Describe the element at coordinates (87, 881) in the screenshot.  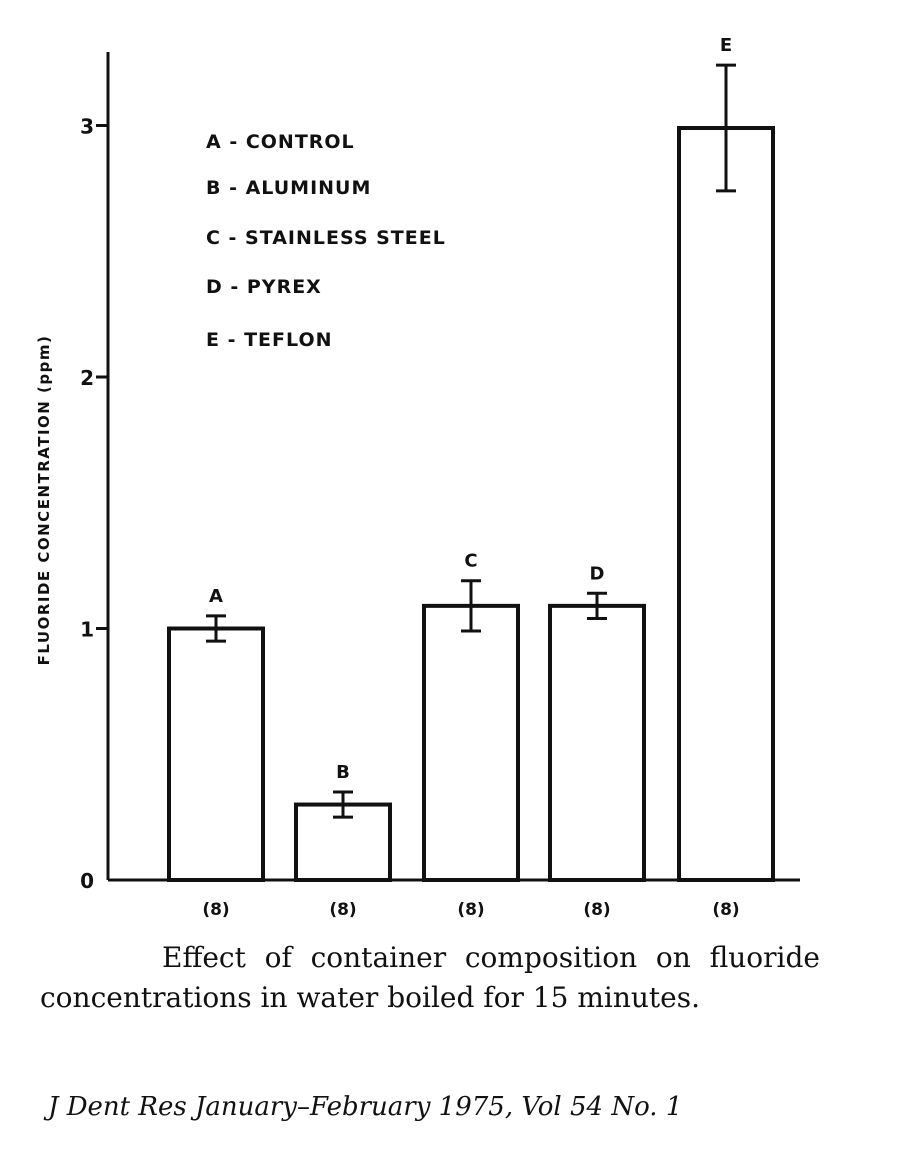
I see `y-tick-label: 0` at that location.